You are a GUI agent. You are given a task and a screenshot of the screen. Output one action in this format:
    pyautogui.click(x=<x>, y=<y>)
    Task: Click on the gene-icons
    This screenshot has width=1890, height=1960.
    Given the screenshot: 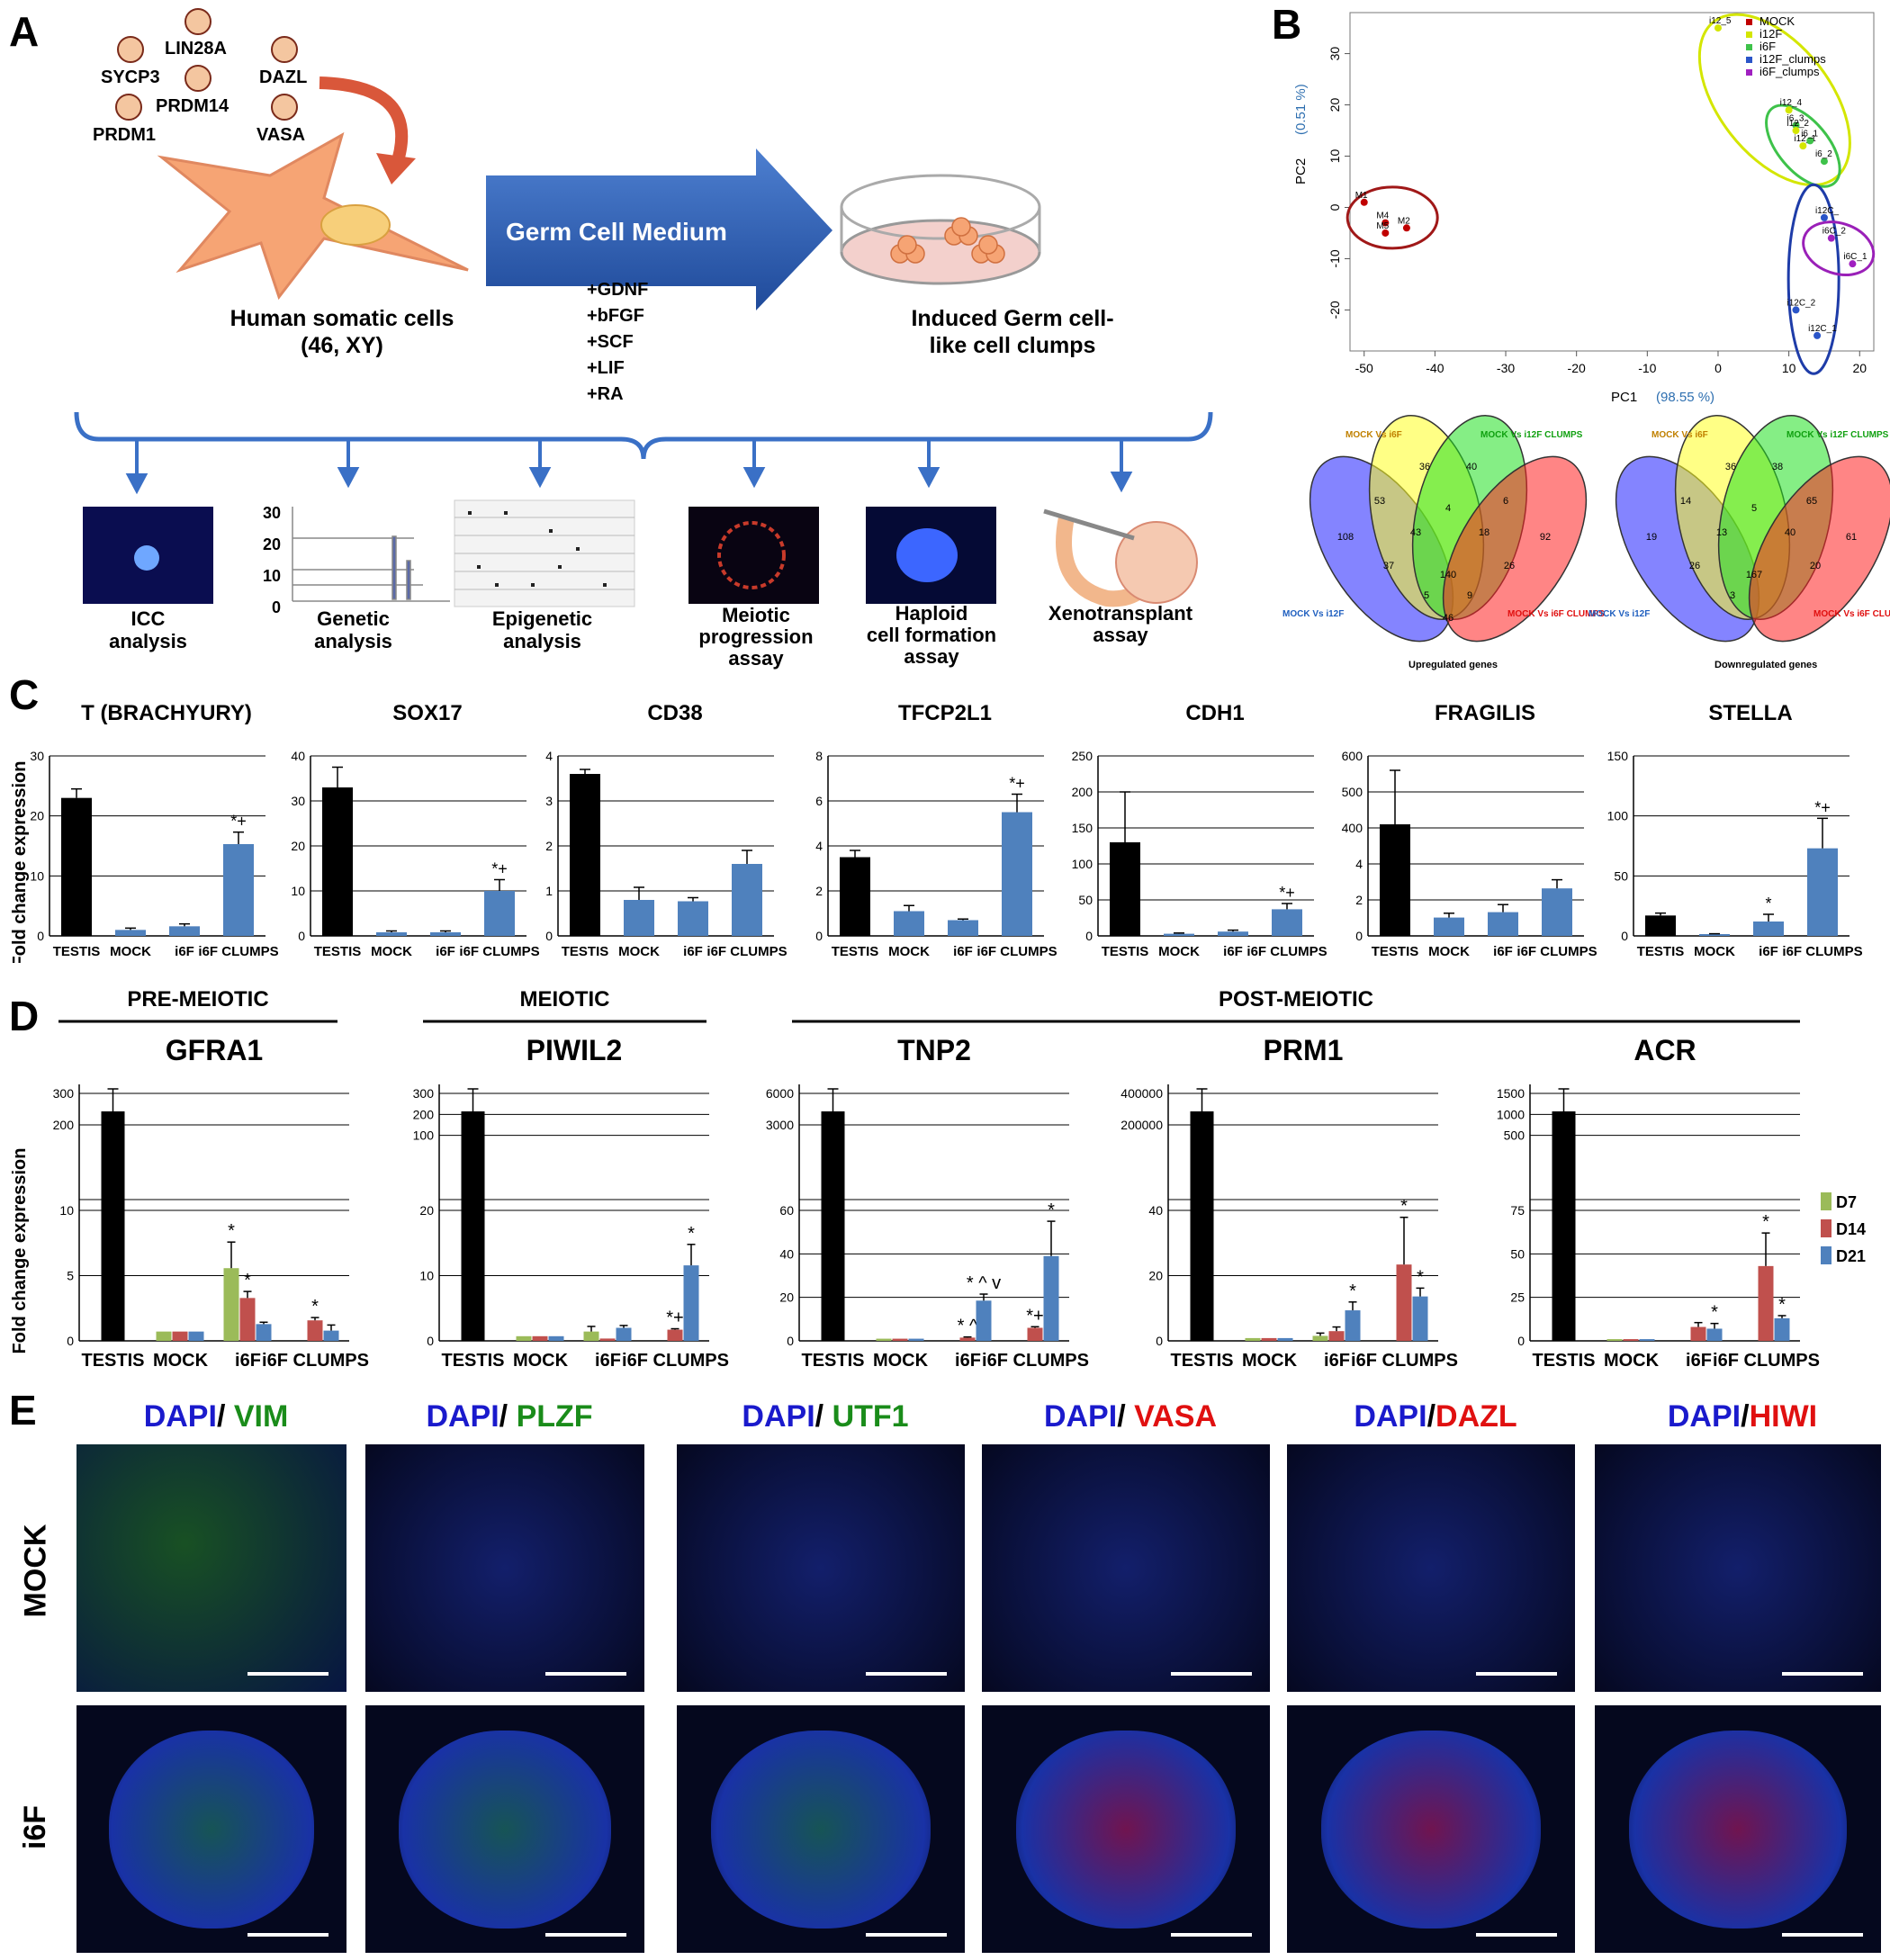 What is the action you would take?
    pyautogui.click(x=207, y=64)
    